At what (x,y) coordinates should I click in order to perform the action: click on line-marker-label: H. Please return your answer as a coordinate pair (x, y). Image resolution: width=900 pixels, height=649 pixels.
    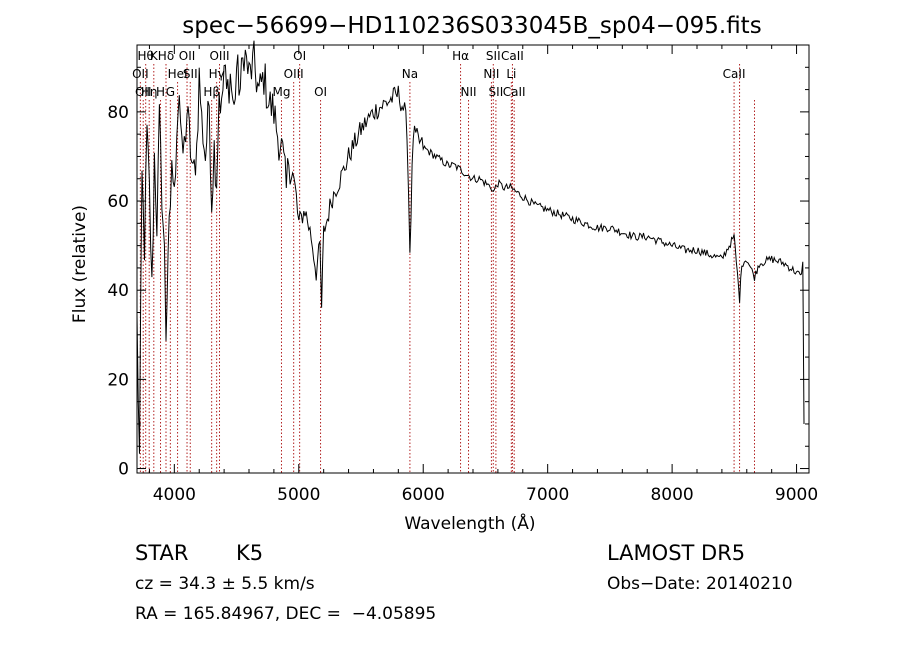
    Looking at the image, I should click on (160, 92).